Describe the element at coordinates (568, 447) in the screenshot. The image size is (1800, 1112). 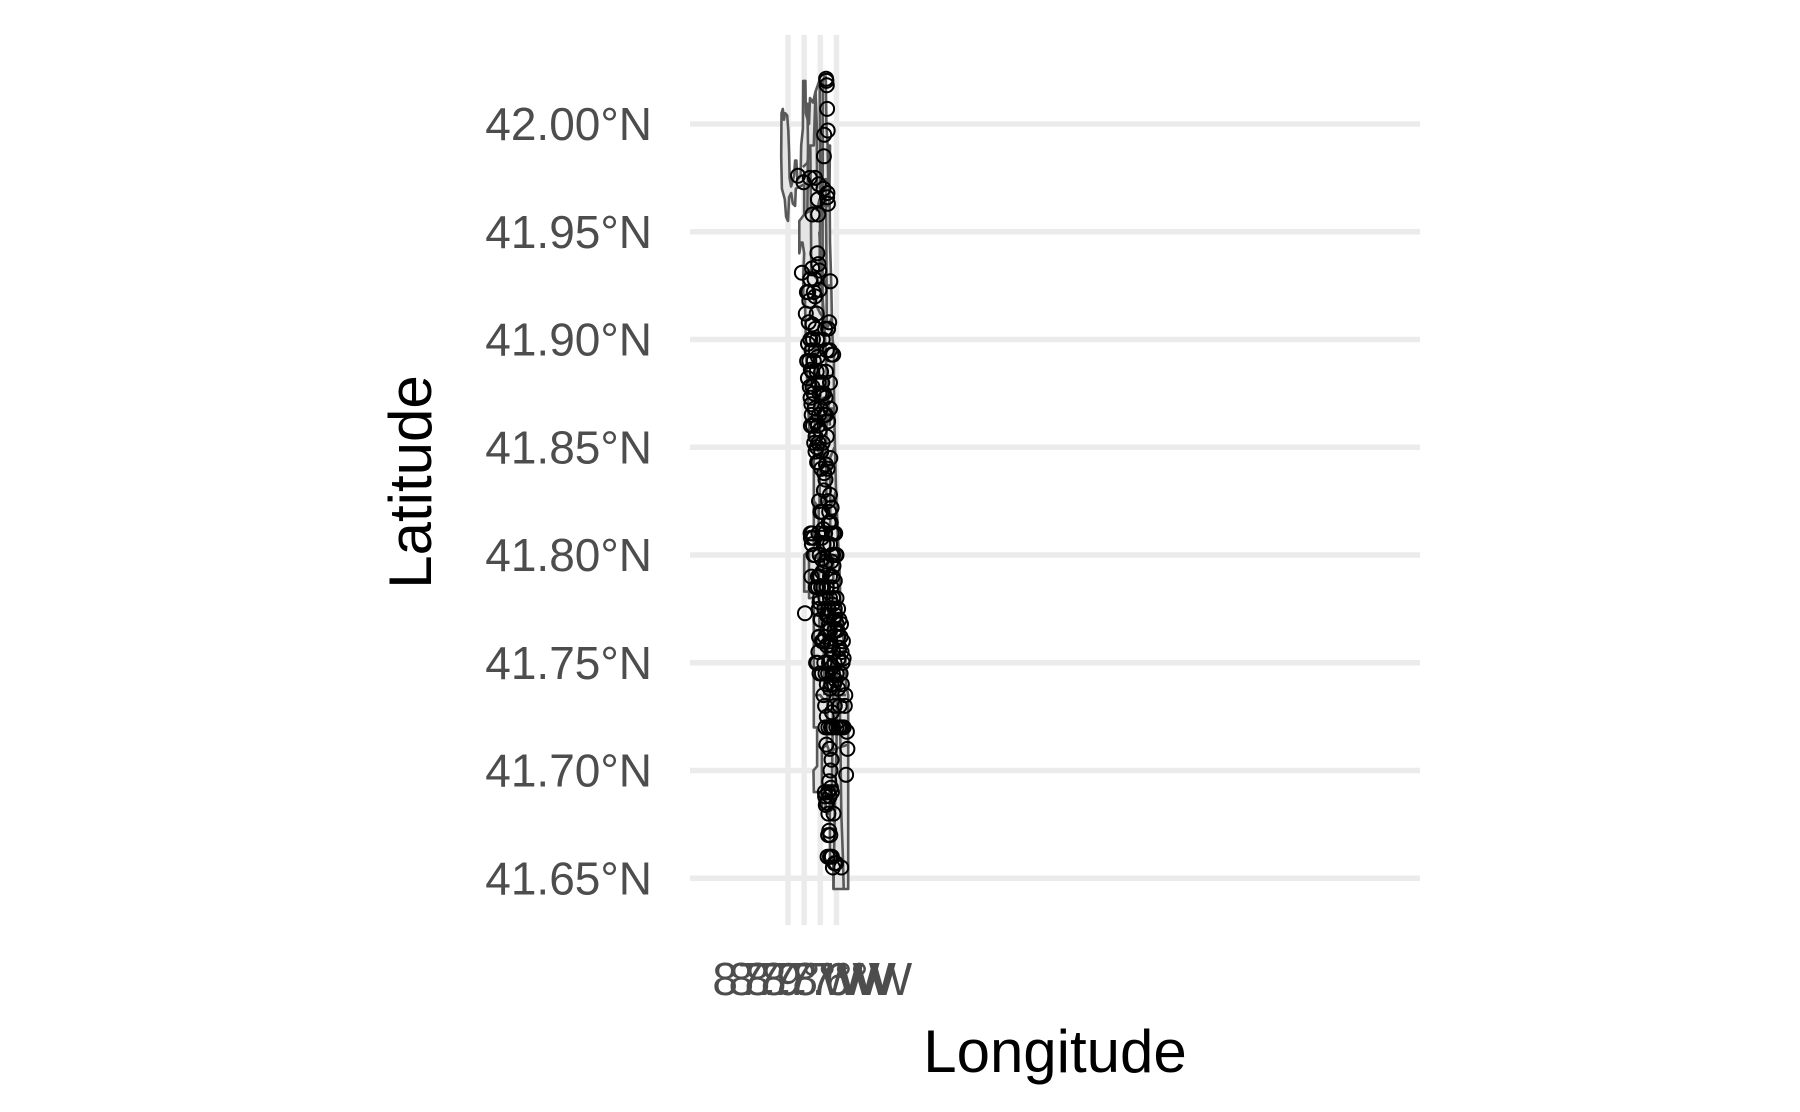
I see `y-tick-label: 41.85°N` at that location.